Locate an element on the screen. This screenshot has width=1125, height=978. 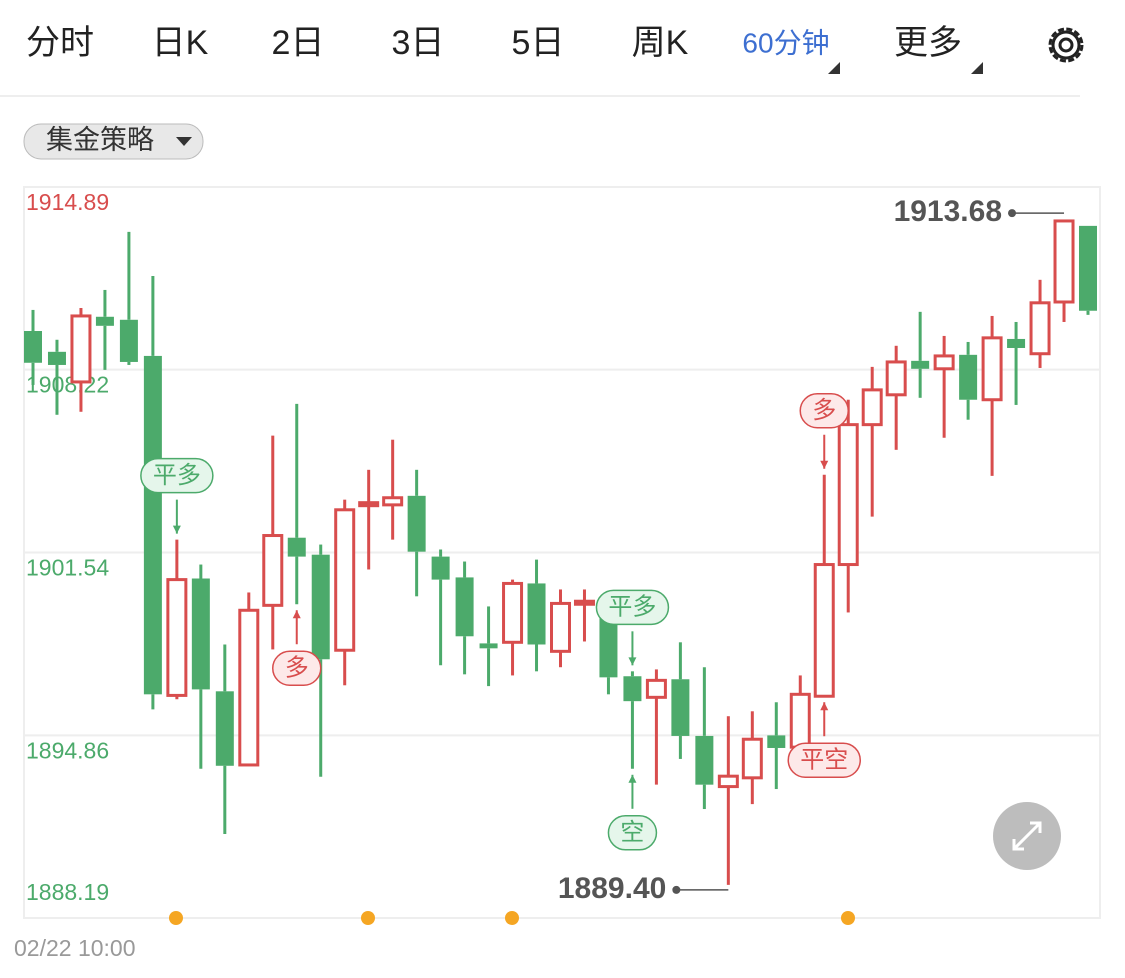
session-dots is located at coordinates (512, 918).